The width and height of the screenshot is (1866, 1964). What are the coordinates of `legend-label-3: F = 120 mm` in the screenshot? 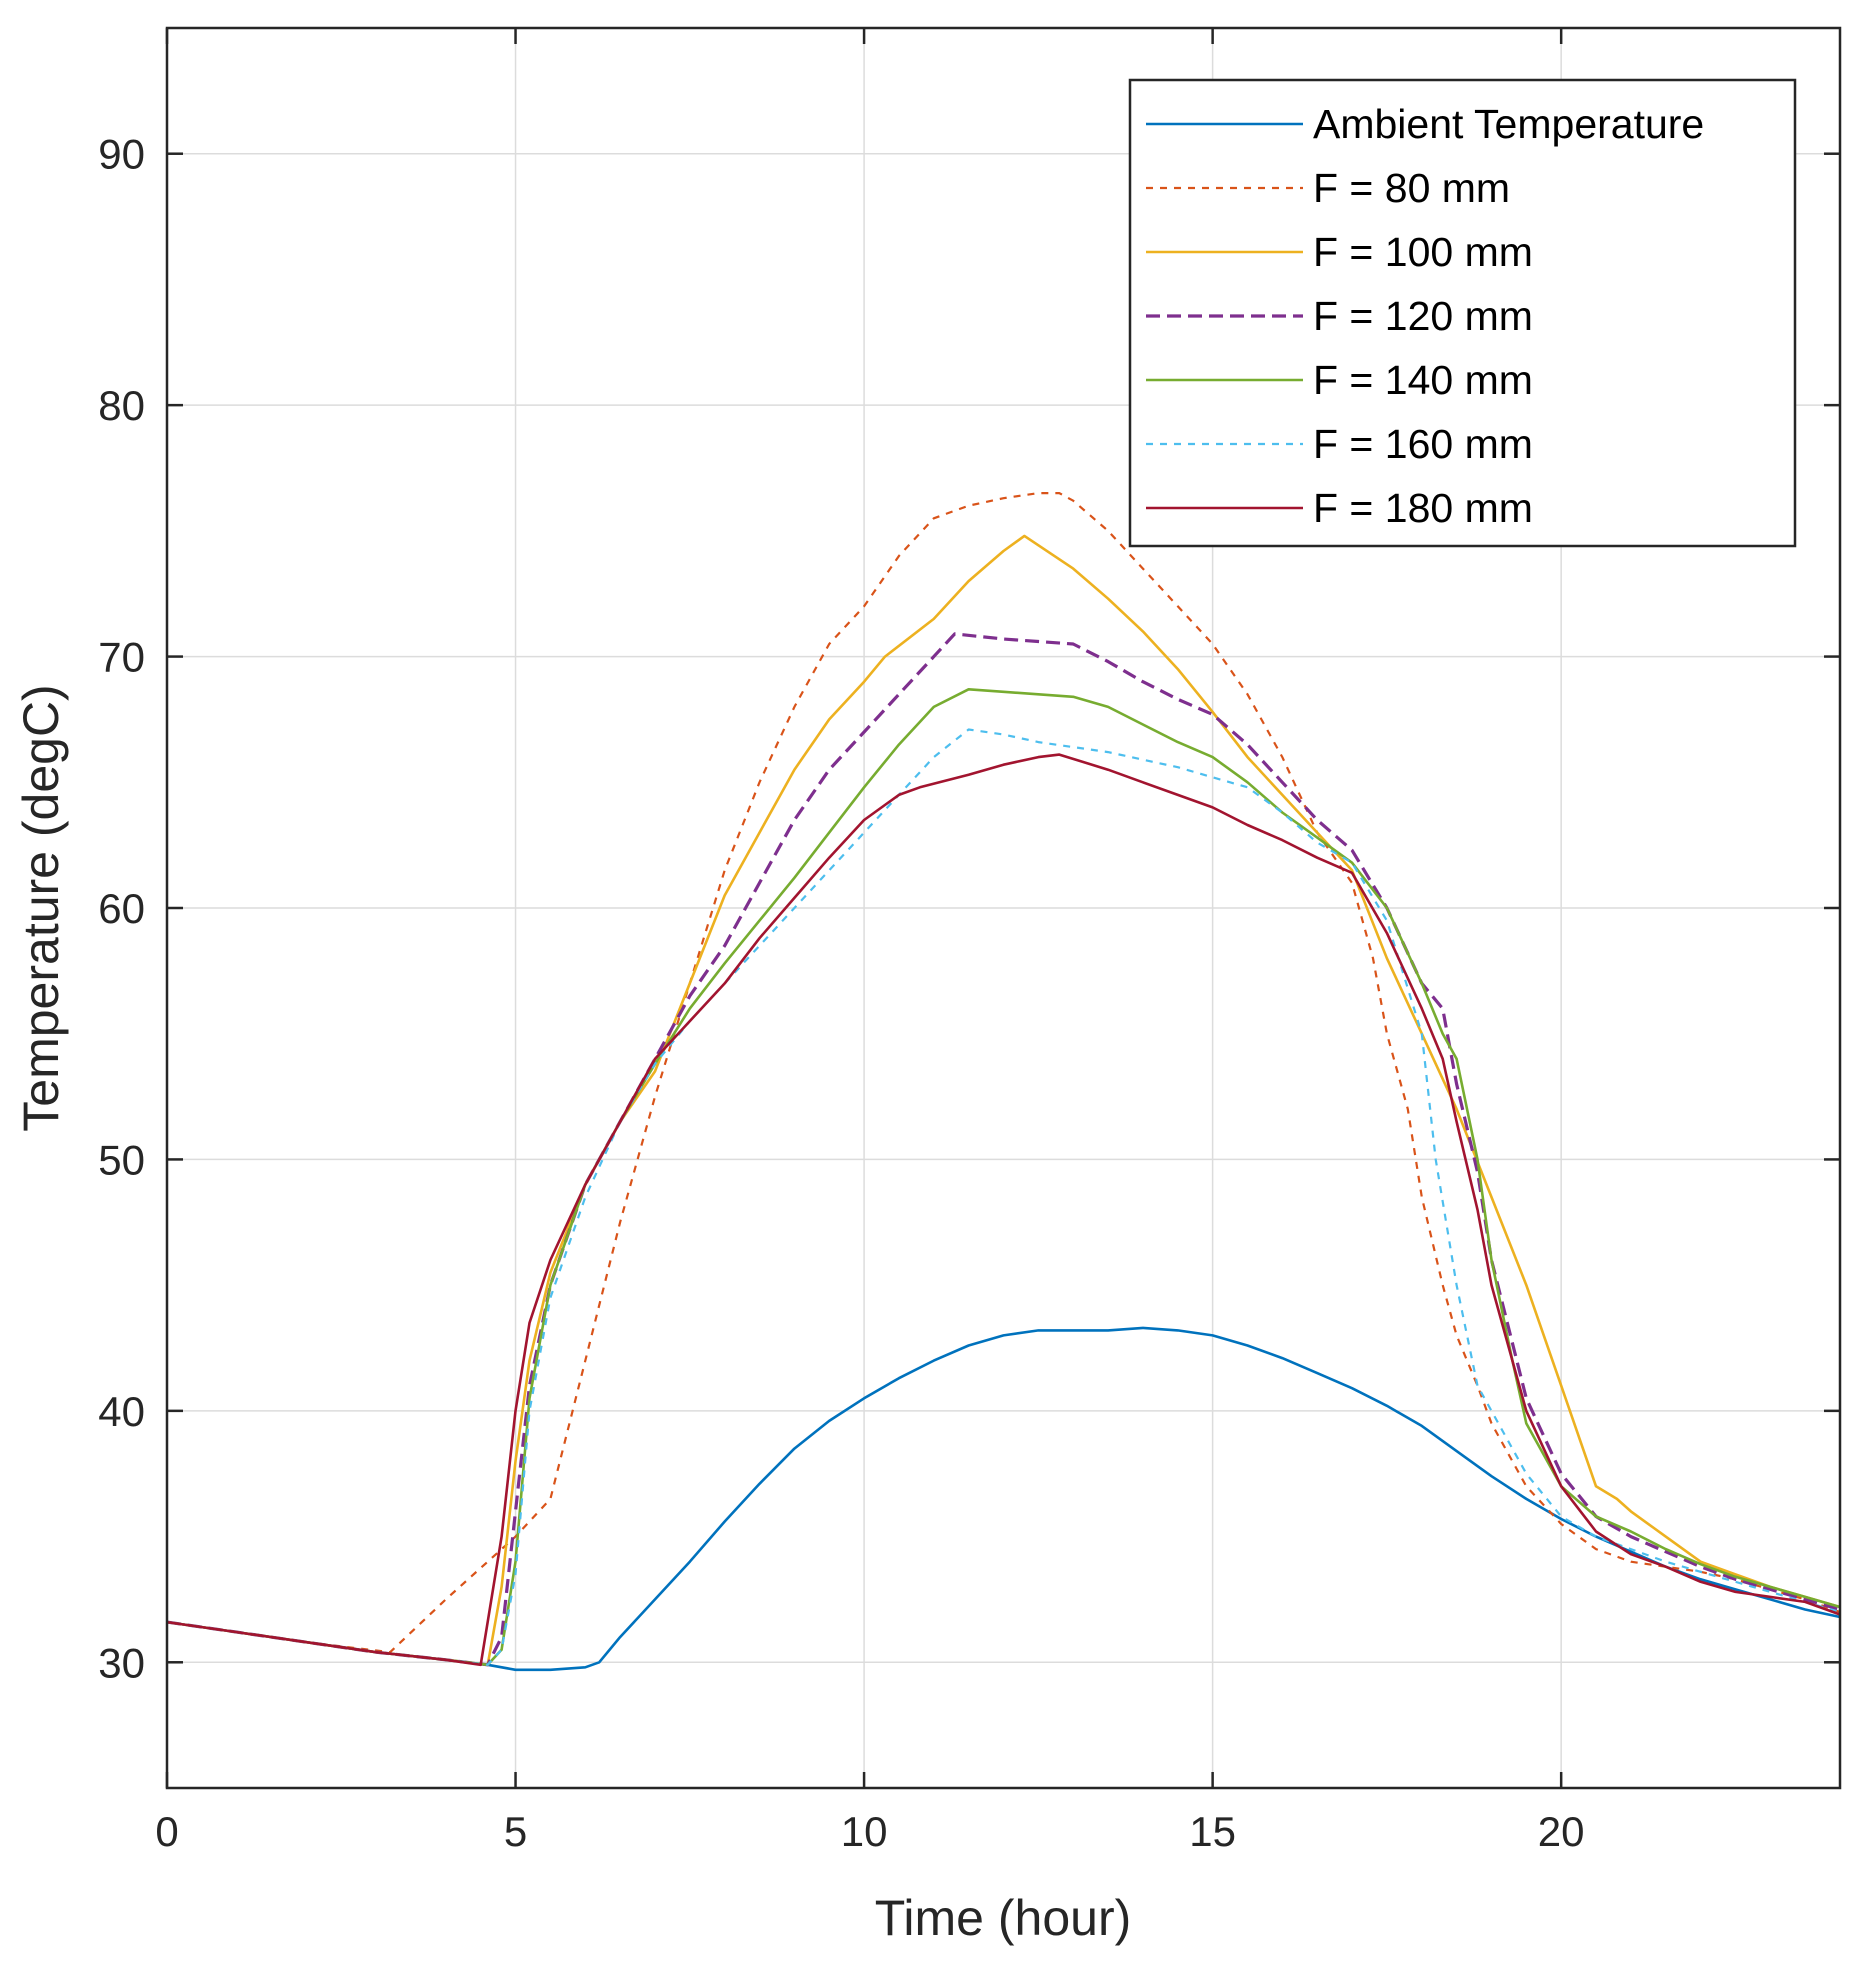 It's located at (1423, 316).